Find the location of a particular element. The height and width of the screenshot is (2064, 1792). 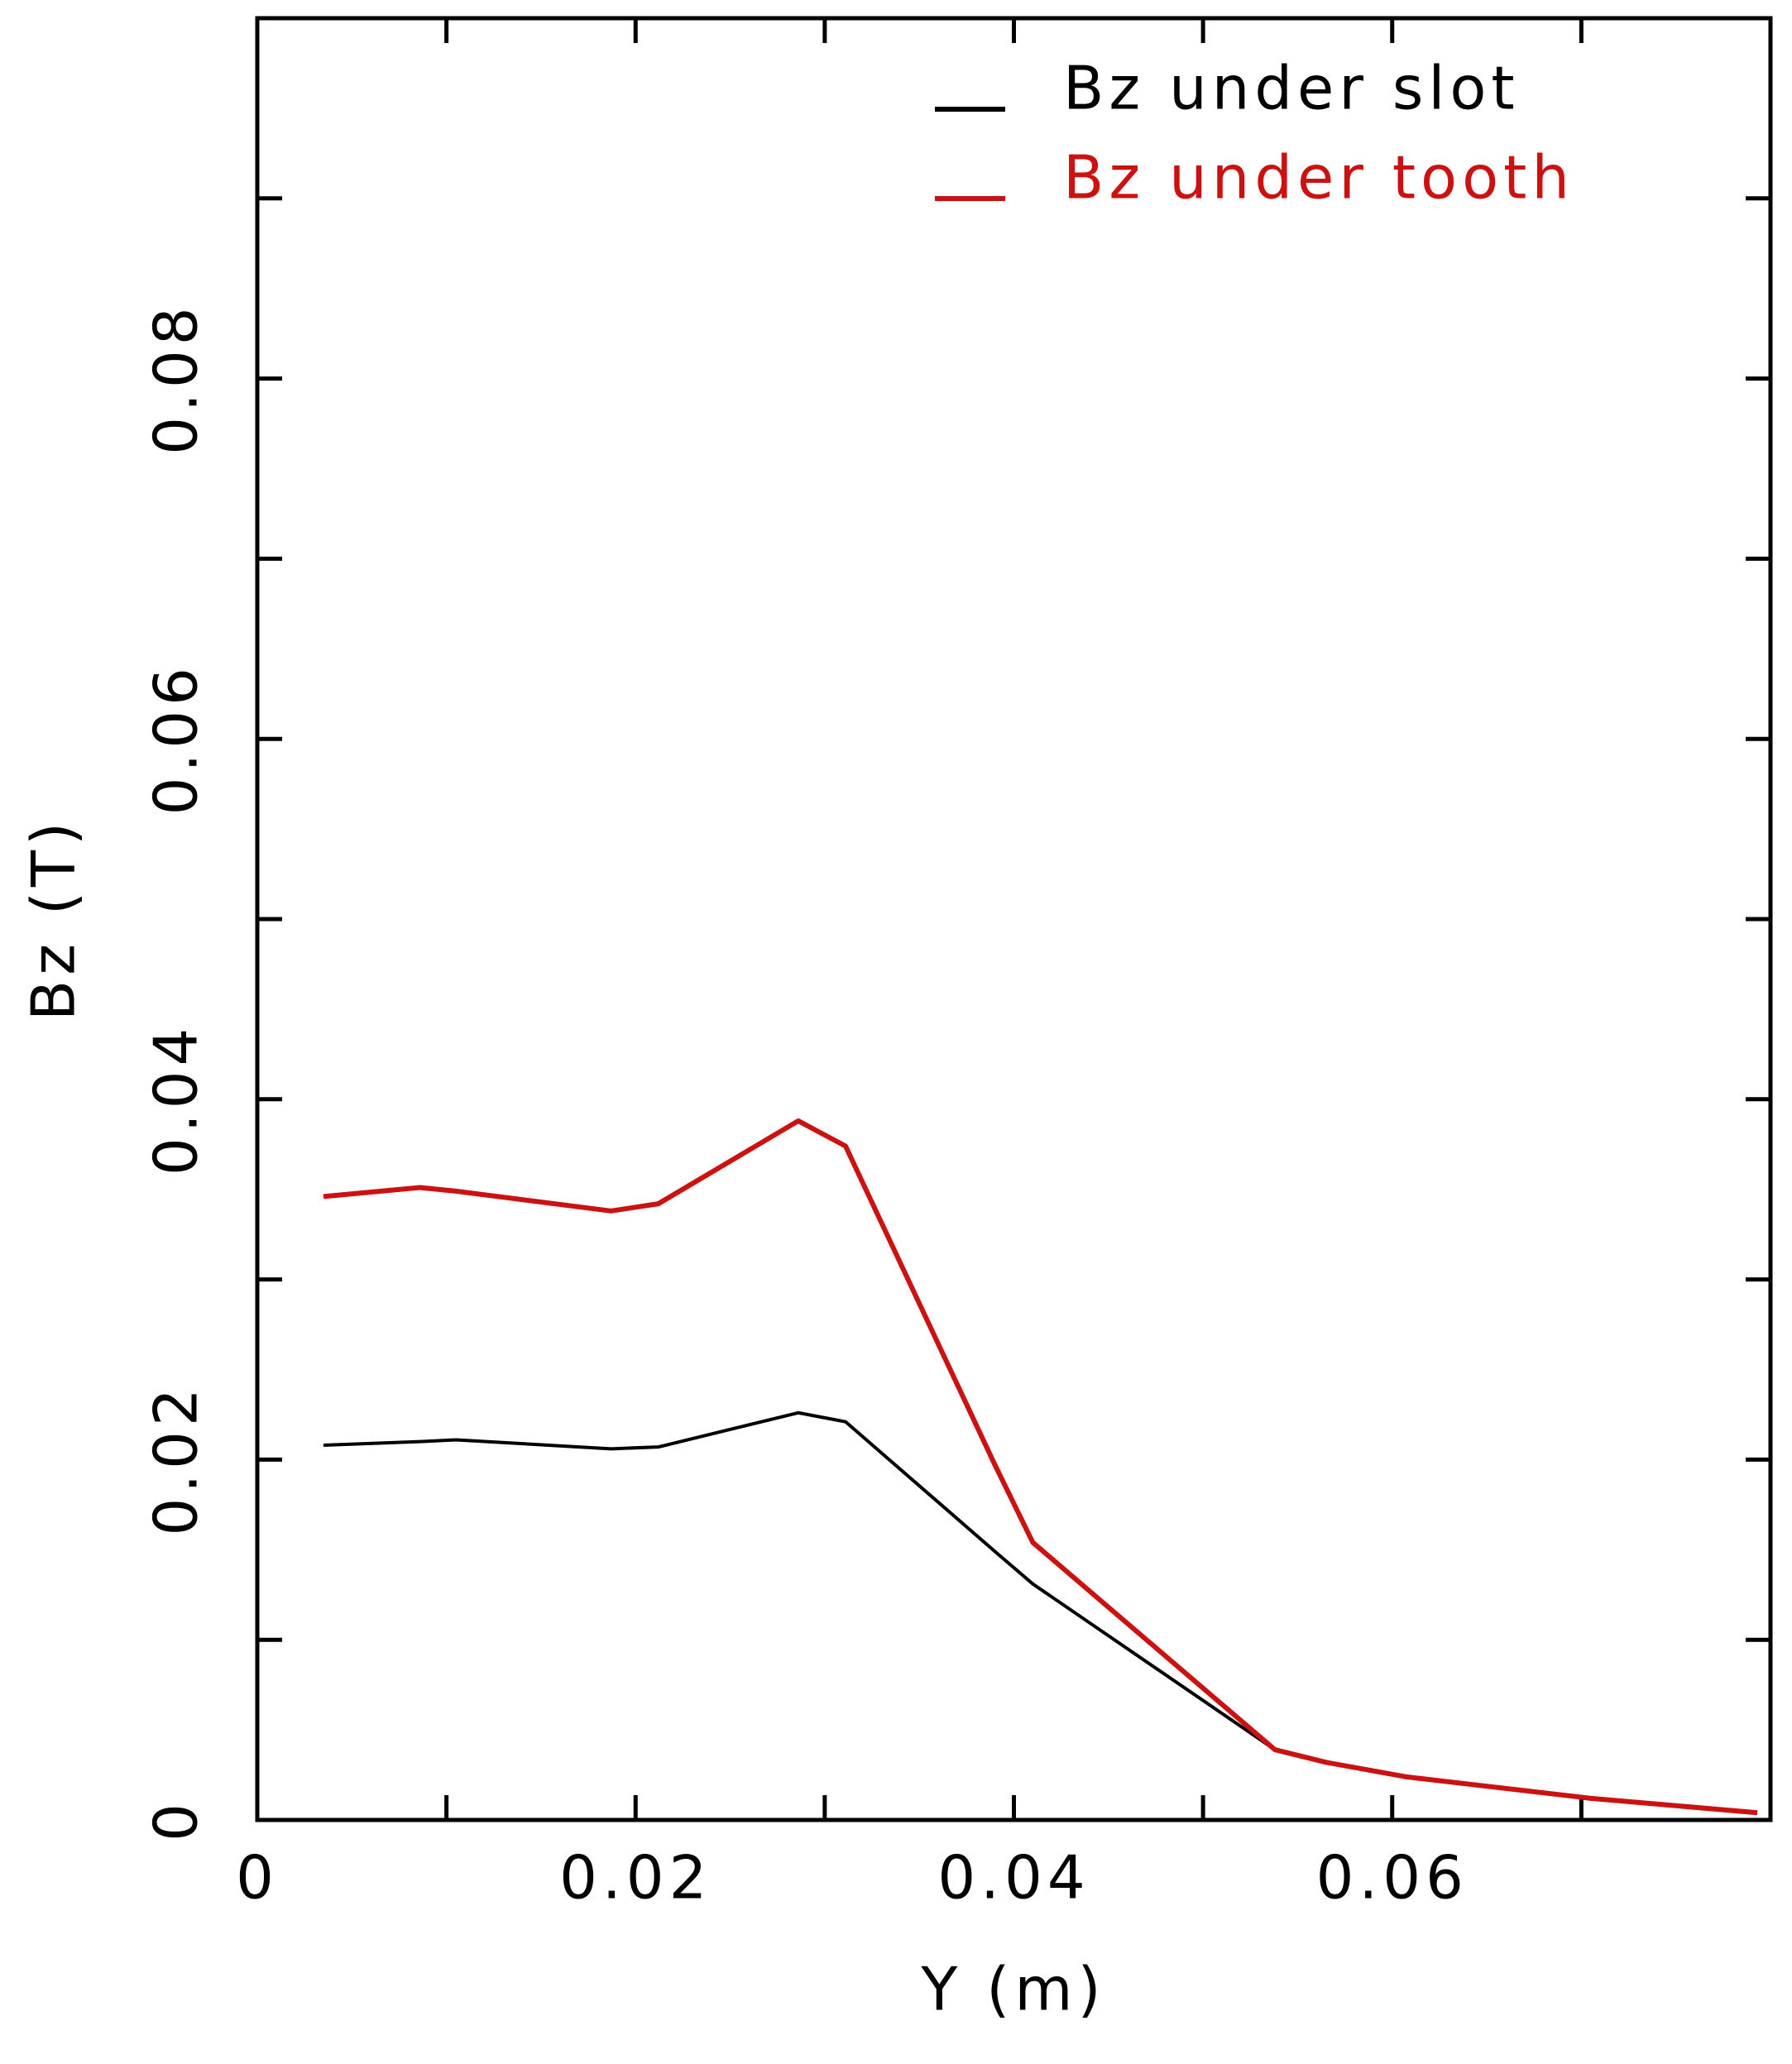

y-tick-label: 0.02 is located at coordinates (176, 1459).